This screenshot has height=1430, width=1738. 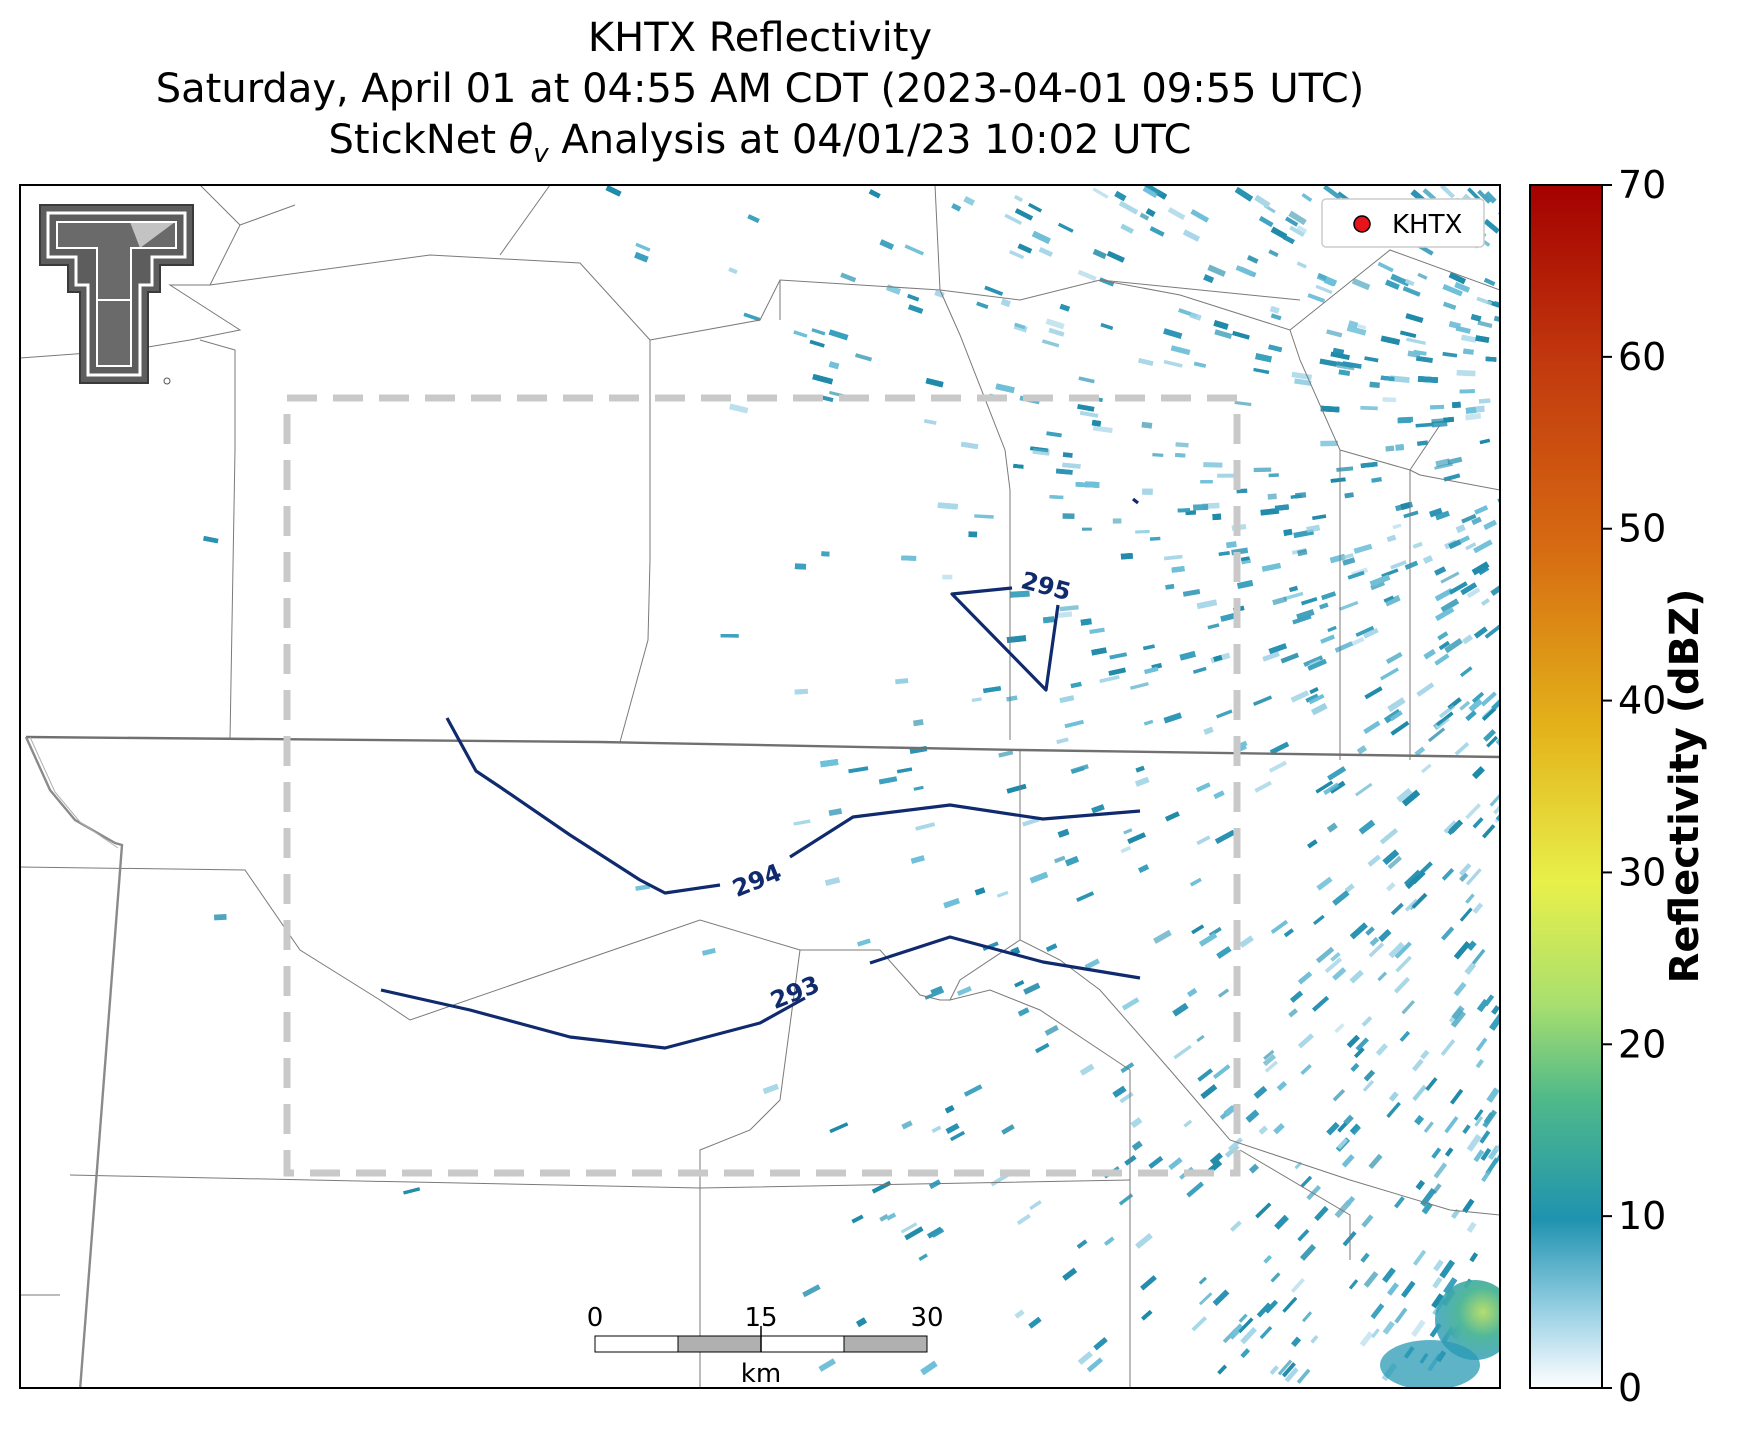 What do you see at coordinates (1467, 1320) in the screenshot?
I see `echo-cell-core` at bounding box center [1467, 1320].